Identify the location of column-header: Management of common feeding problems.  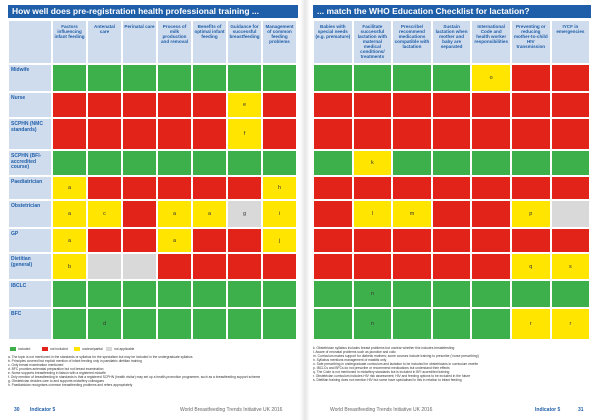
(279, 42).